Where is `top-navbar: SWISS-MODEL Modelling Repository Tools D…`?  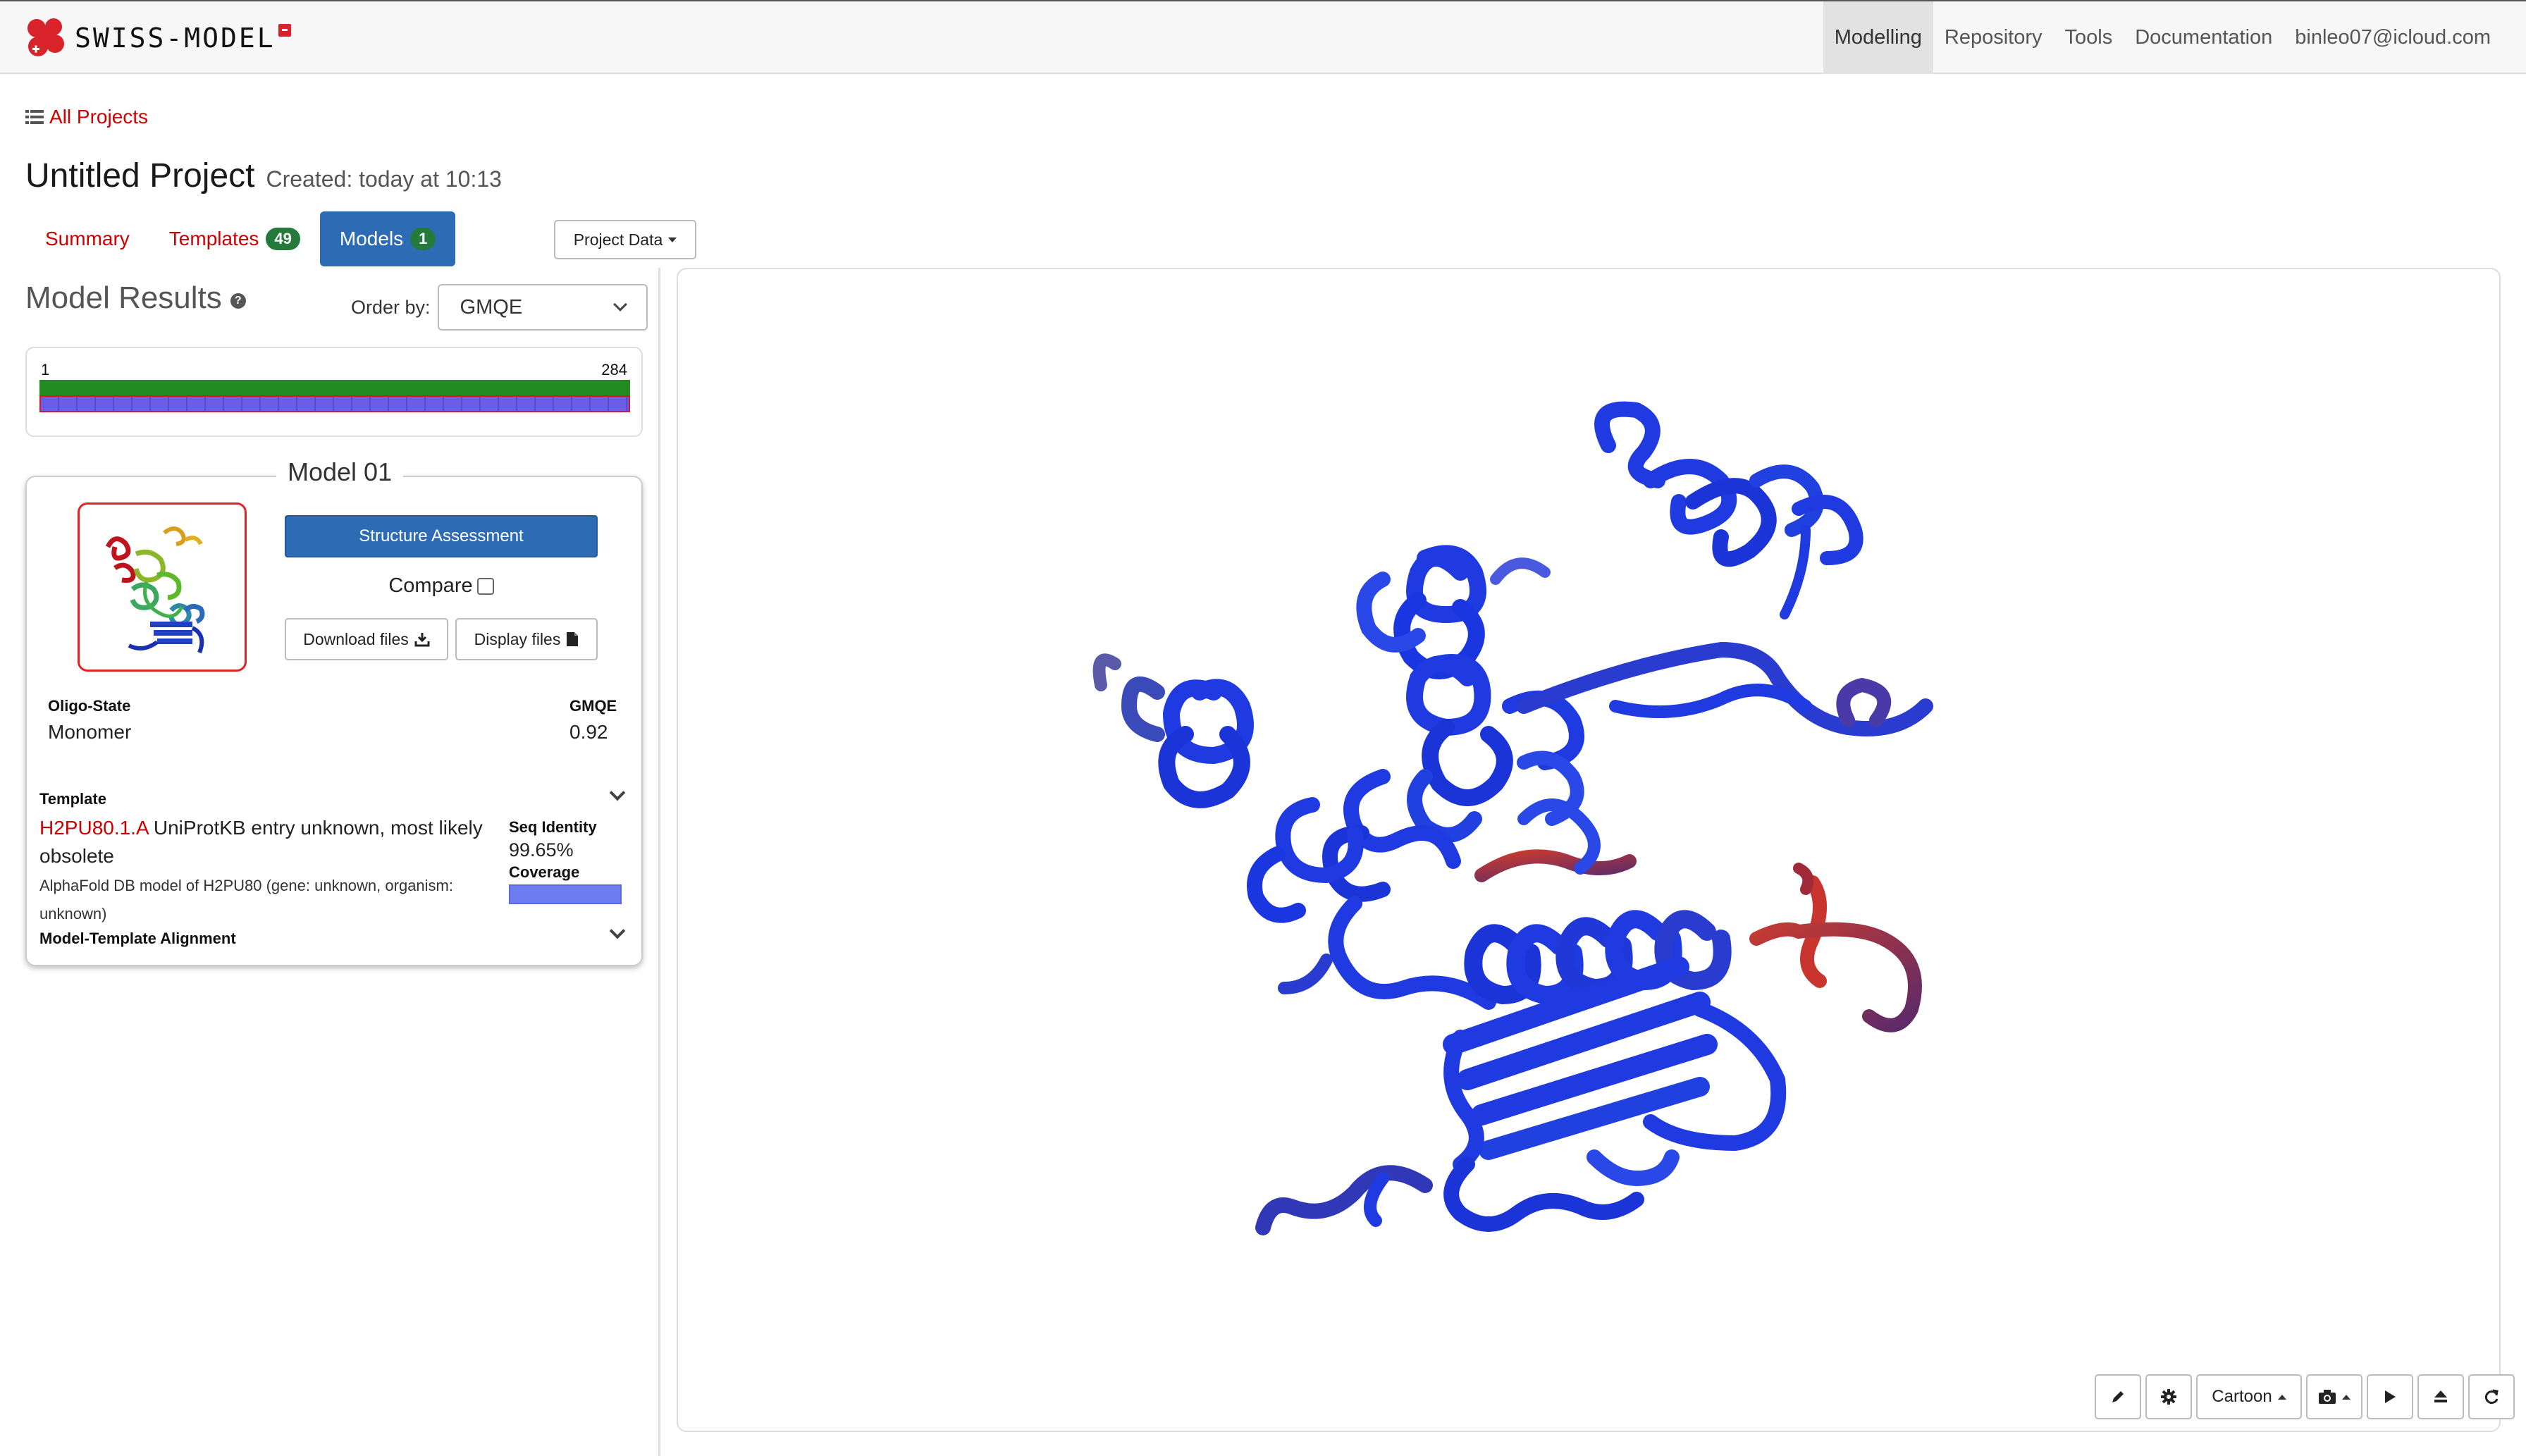 top-navbar: SWISS-MODEL Modelling Repository Tools D… is located at coordinates (1263, 37).